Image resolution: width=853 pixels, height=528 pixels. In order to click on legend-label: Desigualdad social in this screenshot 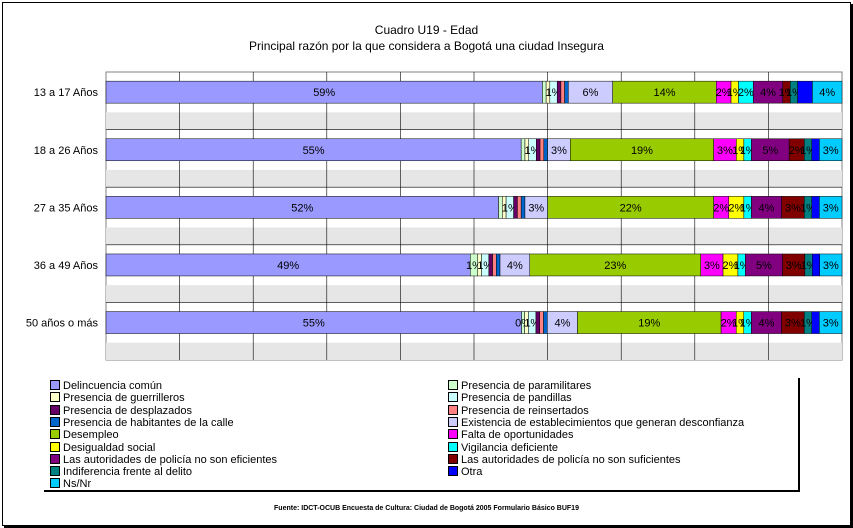, I will do `click(109, 447)`.